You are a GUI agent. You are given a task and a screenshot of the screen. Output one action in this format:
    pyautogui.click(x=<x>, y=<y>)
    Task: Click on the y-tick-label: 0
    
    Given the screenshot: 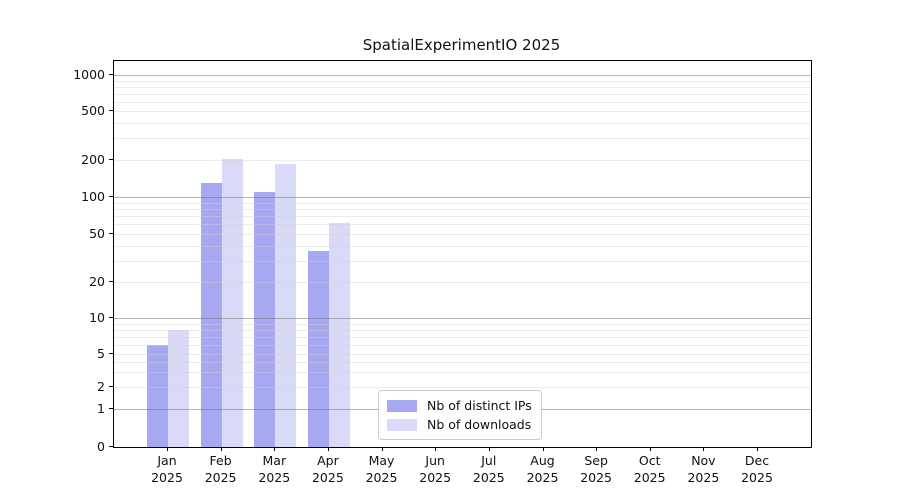 What is the action you would take?
    pyautogui.click(x=101, y=446)
    